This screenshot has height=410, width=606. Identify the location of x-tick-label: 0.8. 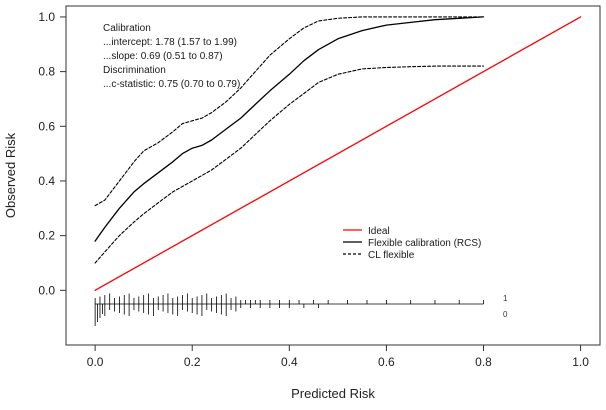
(483, 362).